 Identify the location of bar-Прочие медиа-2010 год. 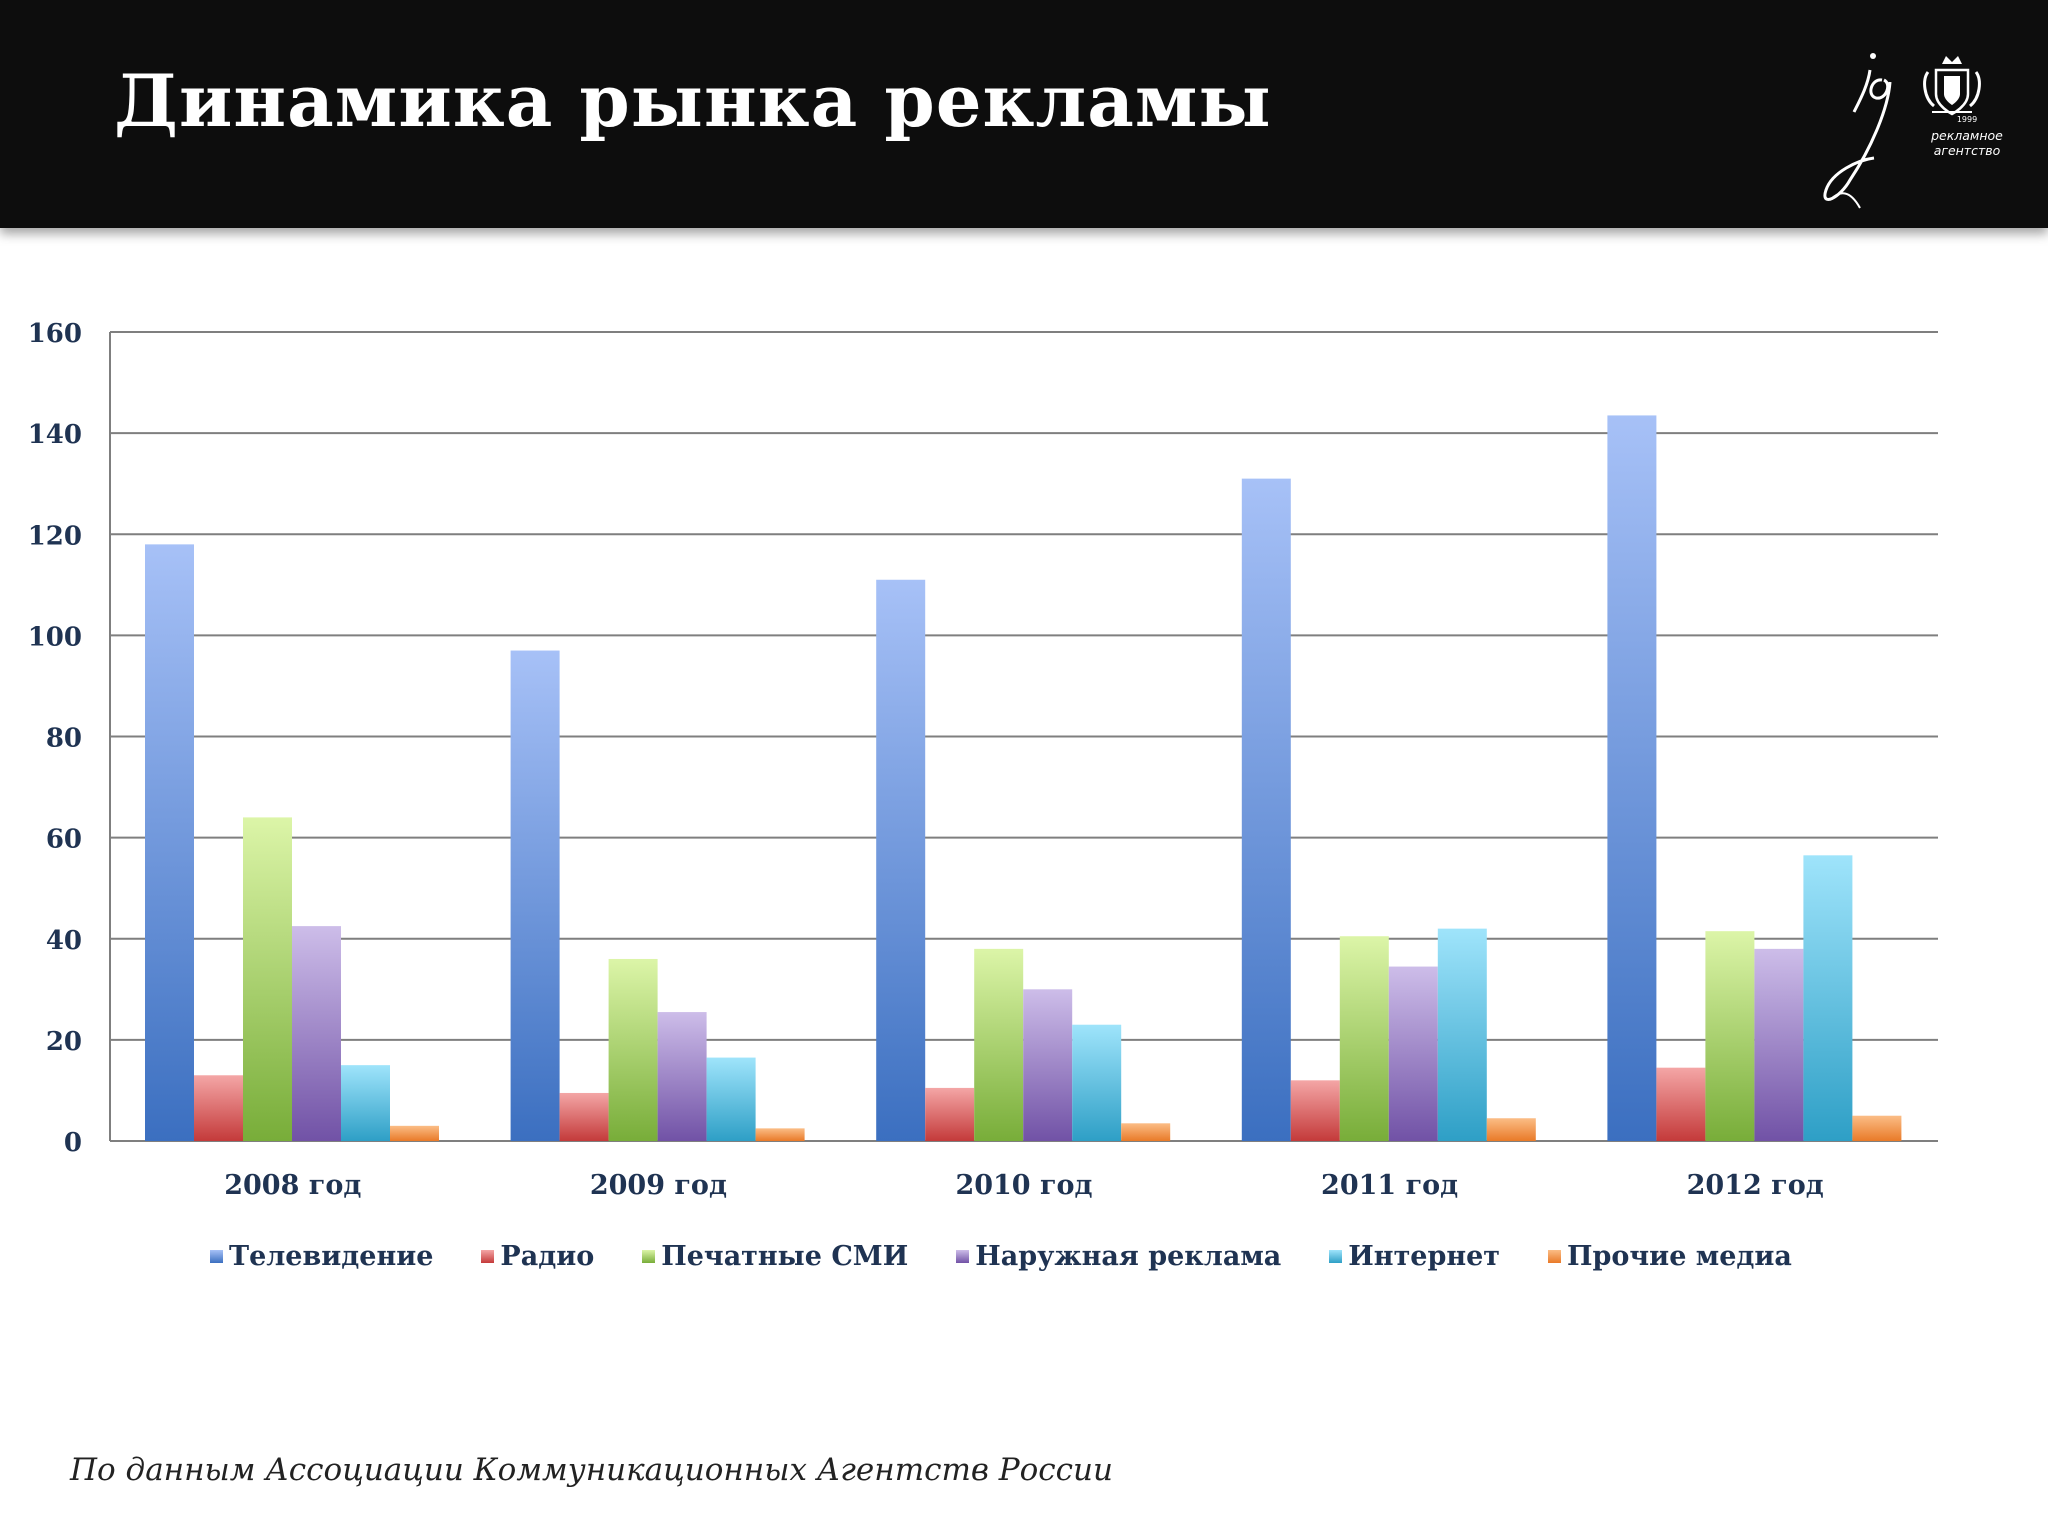
(1146, 1132).